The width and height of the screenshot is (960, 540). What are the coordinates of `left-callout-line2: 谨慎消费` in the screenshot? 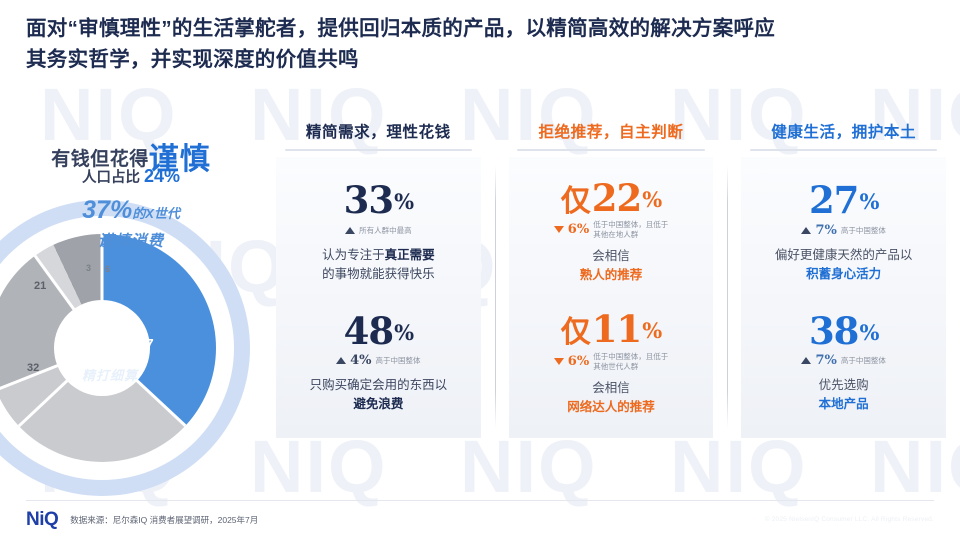 It's located at (130, 241).